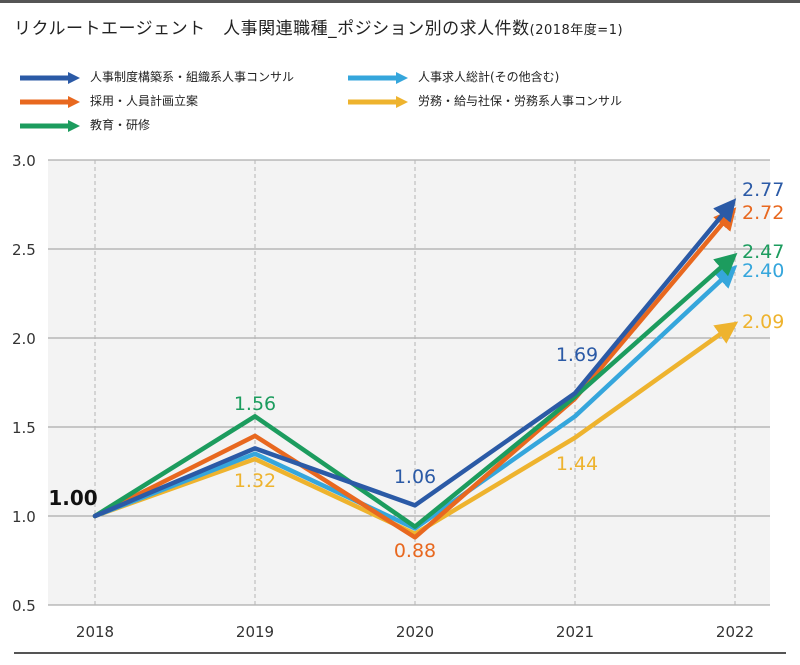  Describe the element at coordinates (24, 606) in the screenshot. I see `y-tick-label: 0.5` at that location.